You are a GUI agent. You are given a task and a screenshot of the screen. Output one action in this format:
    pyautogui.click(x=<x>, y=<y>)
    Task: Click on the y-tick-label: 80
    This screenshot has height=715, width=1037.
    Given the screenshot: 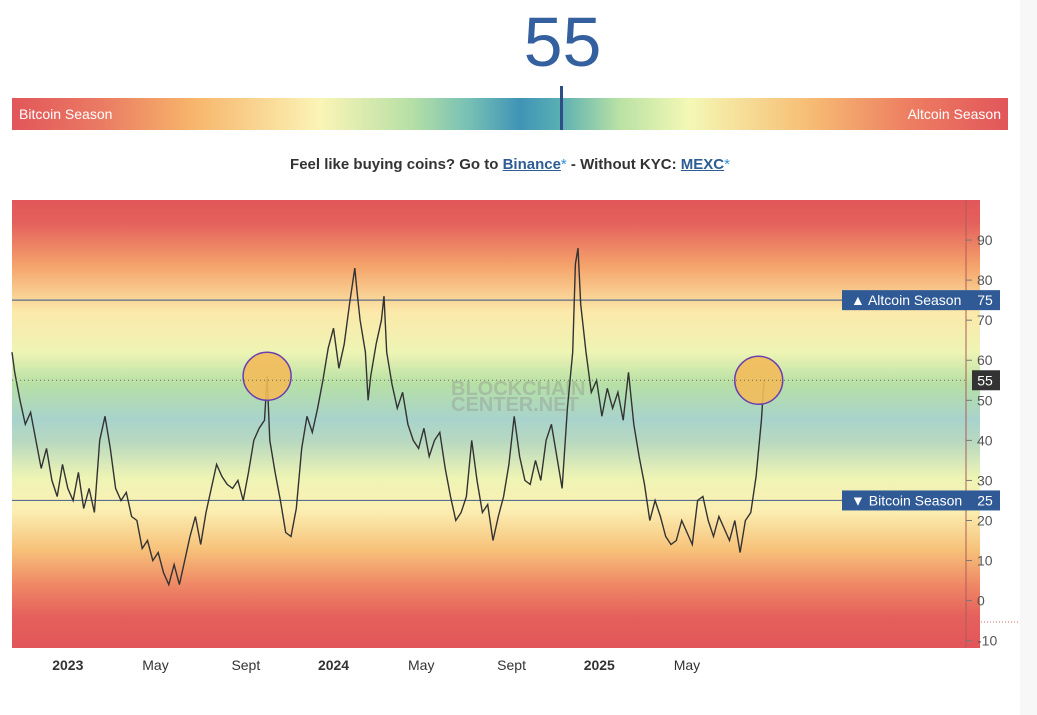 What is the action you would take?
    pyautogui.click(x=985, y=280)
    